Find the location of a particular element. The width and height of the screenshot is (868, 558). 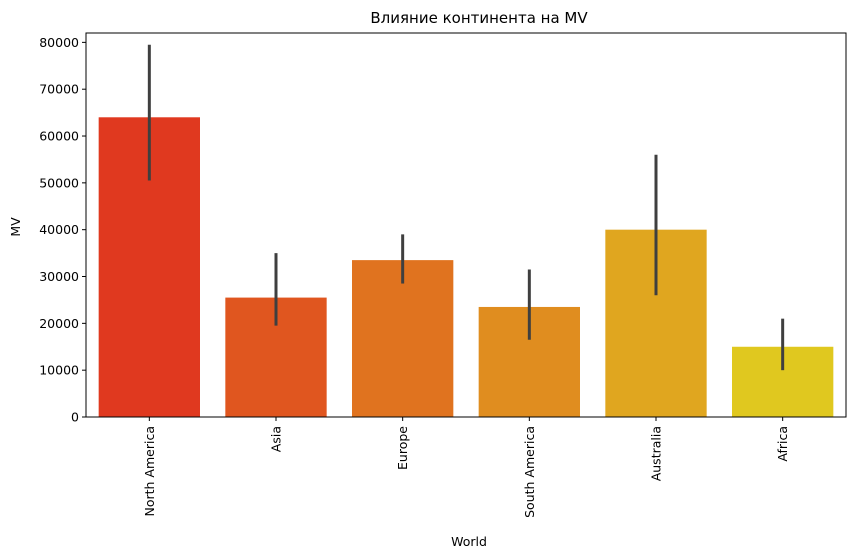

x-tick-label: Africa is located at coordinates (782, 444).